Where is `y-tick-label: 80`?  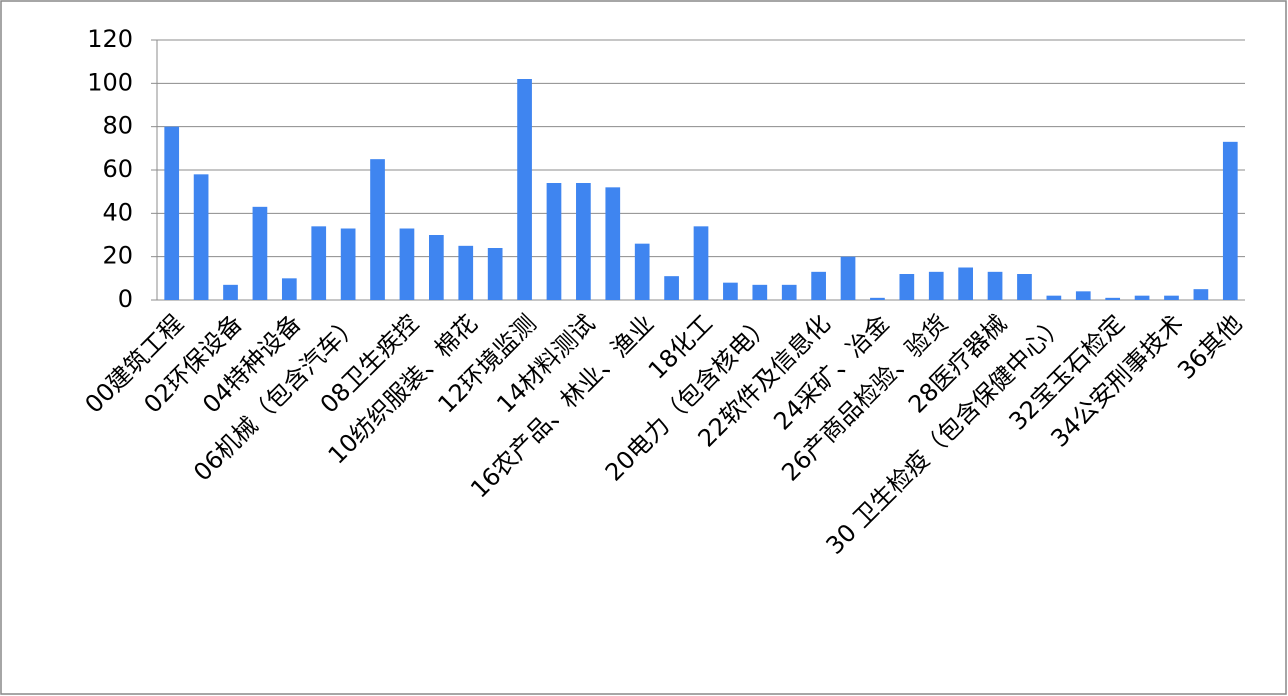
y-tick-label: 80 is located at coordinates (117, 126).